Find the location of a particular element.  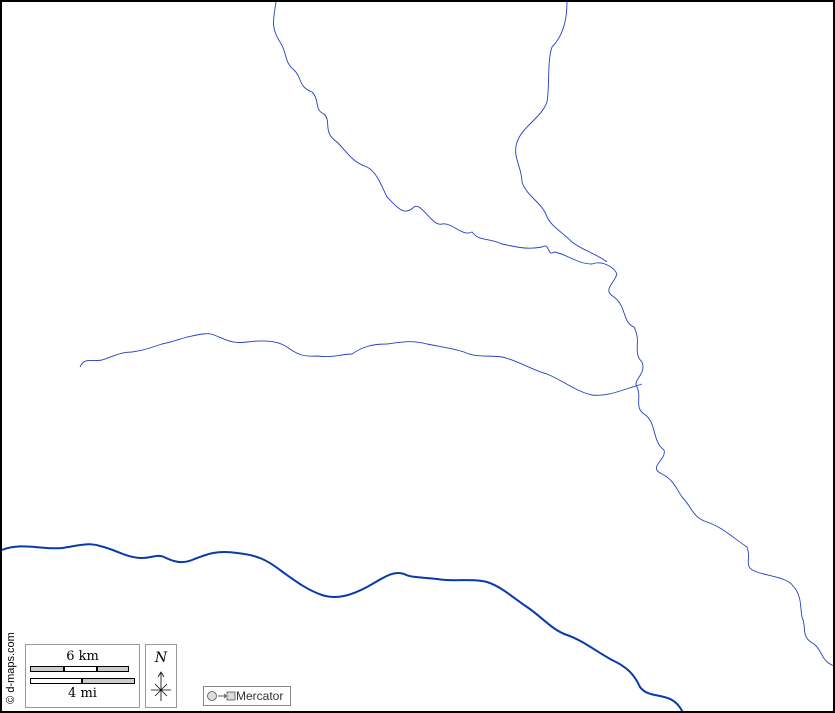

credit-text: © d-maps.com is located at coordinates (11, 668).